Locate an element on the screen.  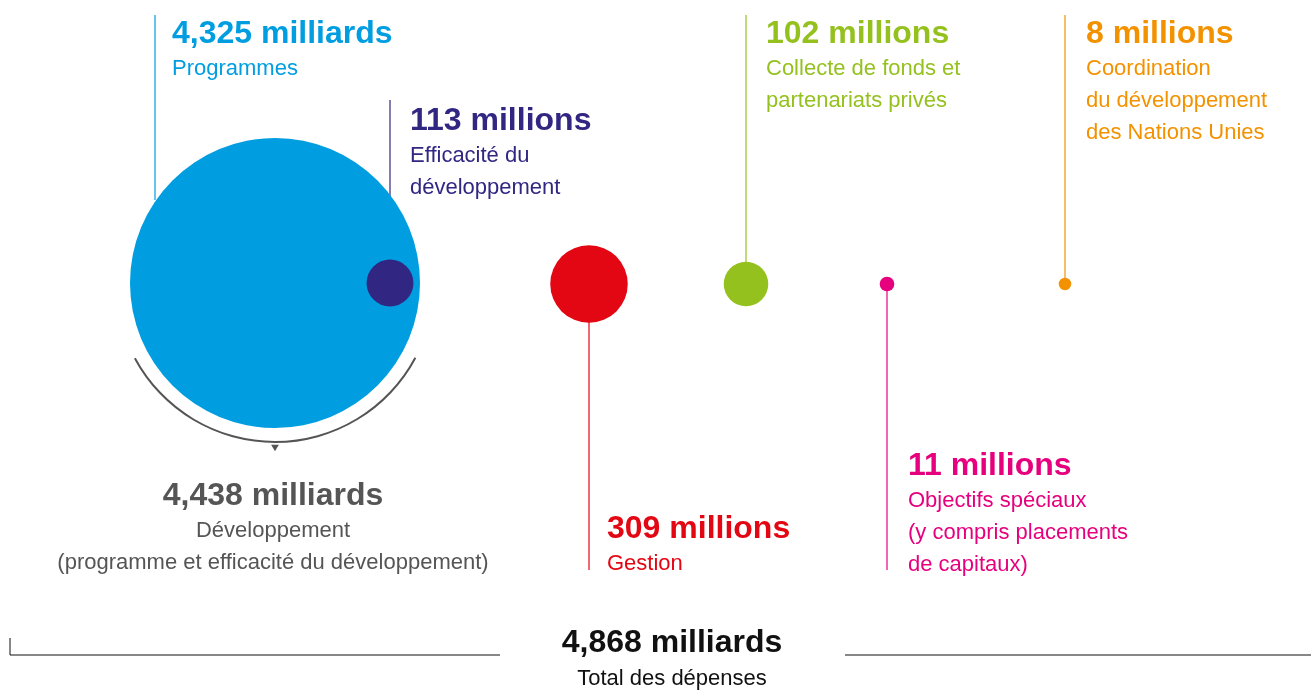
data-label: 309 millions is located at coordinates (699, 527).